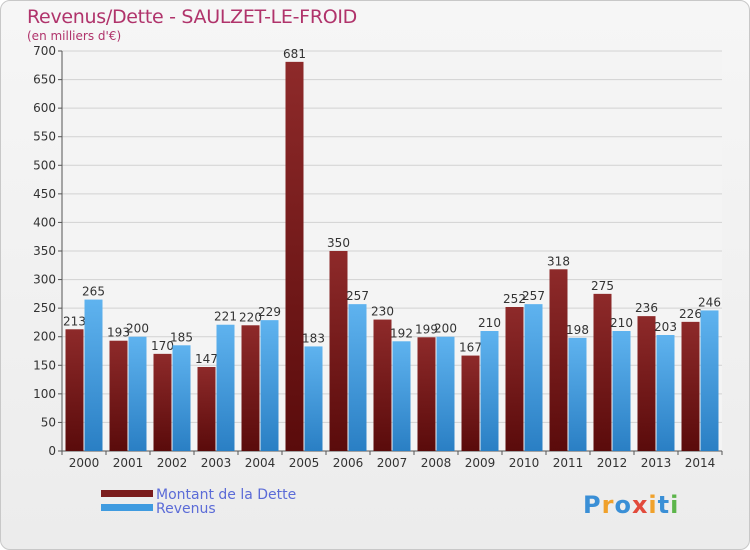 This screenshot has width=750, height=550. What do you see at coordinates (664, 505) in the screenshot?
I see `logo-letter: t` at bounding box center [664, 505].